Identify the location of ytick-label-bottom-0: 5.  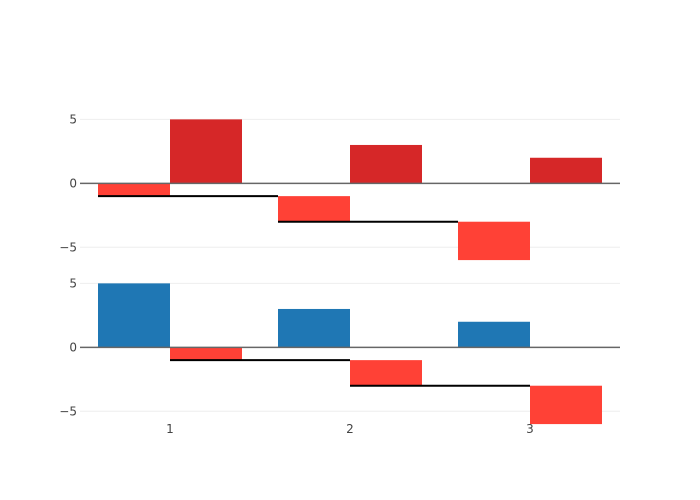
(73, 283).